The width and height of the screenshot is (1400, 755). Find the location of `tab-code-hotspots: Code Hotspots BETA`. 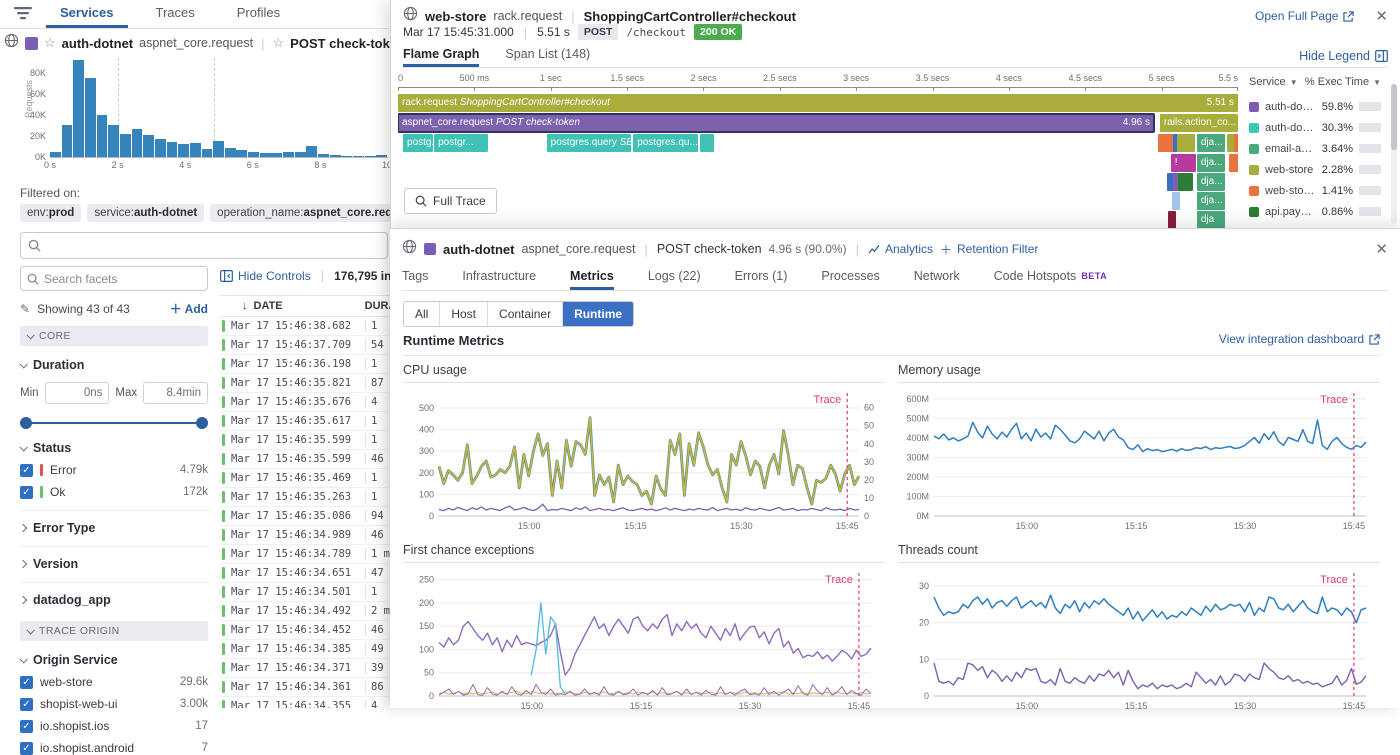

tab-code-hotspots: Code Hotspots BETA is located at coordinates (1050, 276).